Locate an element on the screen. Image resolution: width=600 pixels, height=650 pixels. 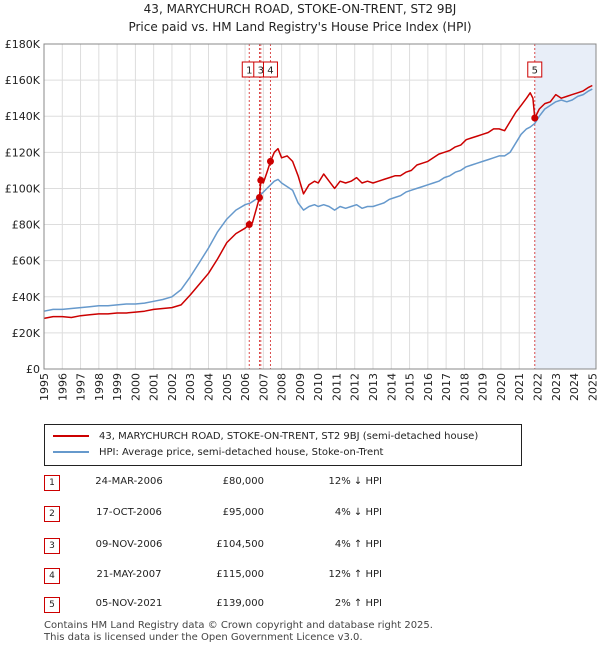
transaction-price: £80,000 is located at coordinates (243, 481).